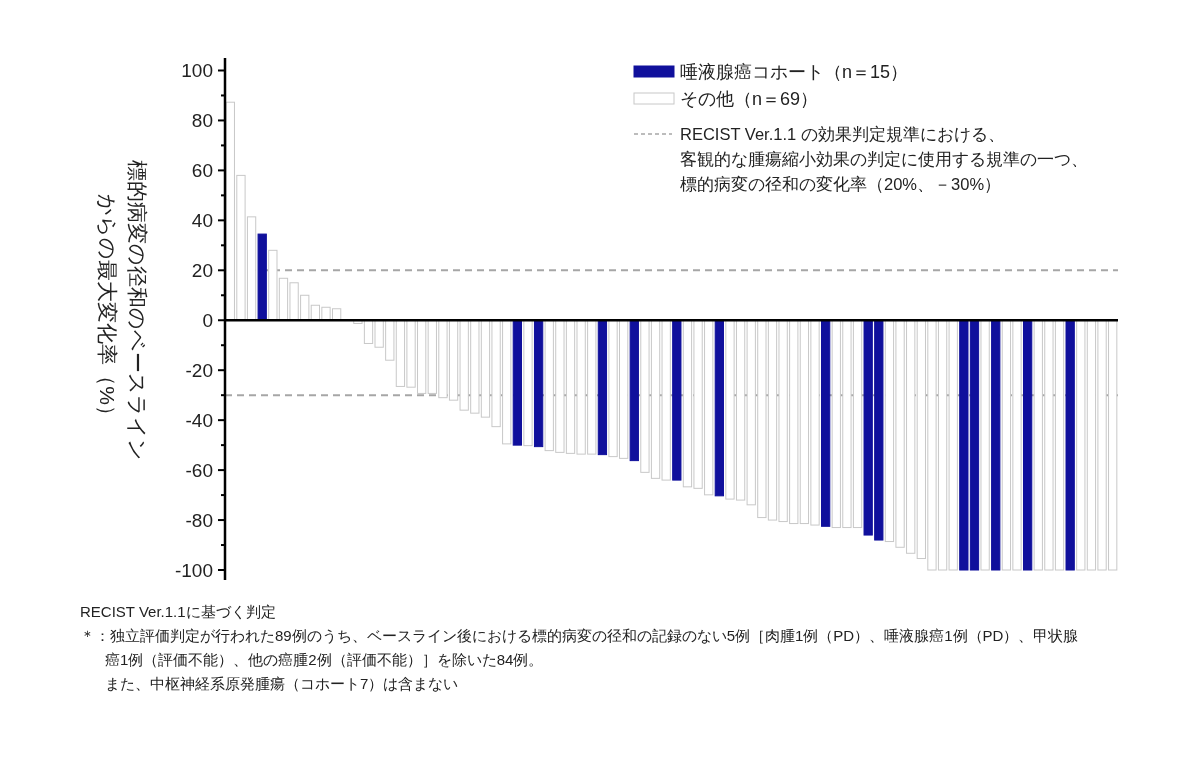 This screenshot has width=1201, height=768. Describe the element at coordinates (199, 370) in the screenshot. I see `y-tick-label: -20` at that location.